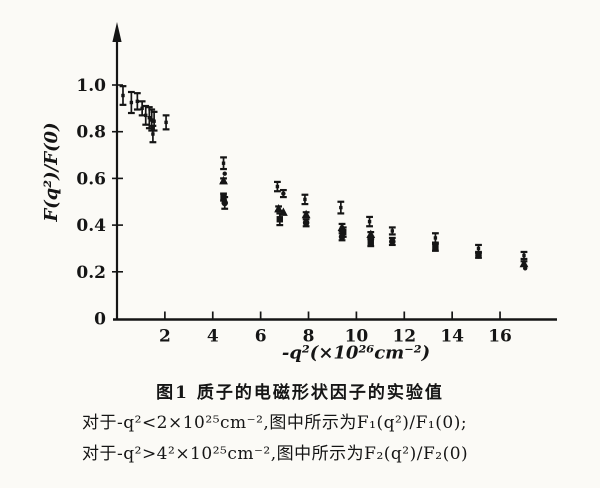 Image resolution: width=600 pixels, height=488 pixels. Describe the element at coordinates (261, 337) in the screenshot. I see `x-tick-label: 6` at that location.